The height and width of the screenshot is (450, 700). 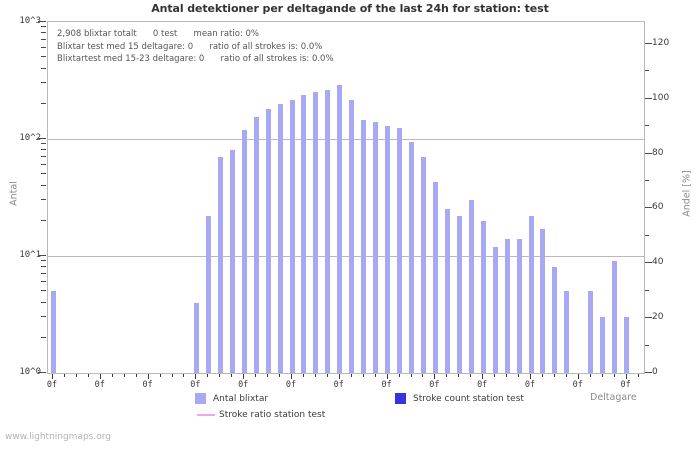 What do you see at coordinates (346, 256) in the screenshot?
I see `gridline` at bounding box center [346, 256].